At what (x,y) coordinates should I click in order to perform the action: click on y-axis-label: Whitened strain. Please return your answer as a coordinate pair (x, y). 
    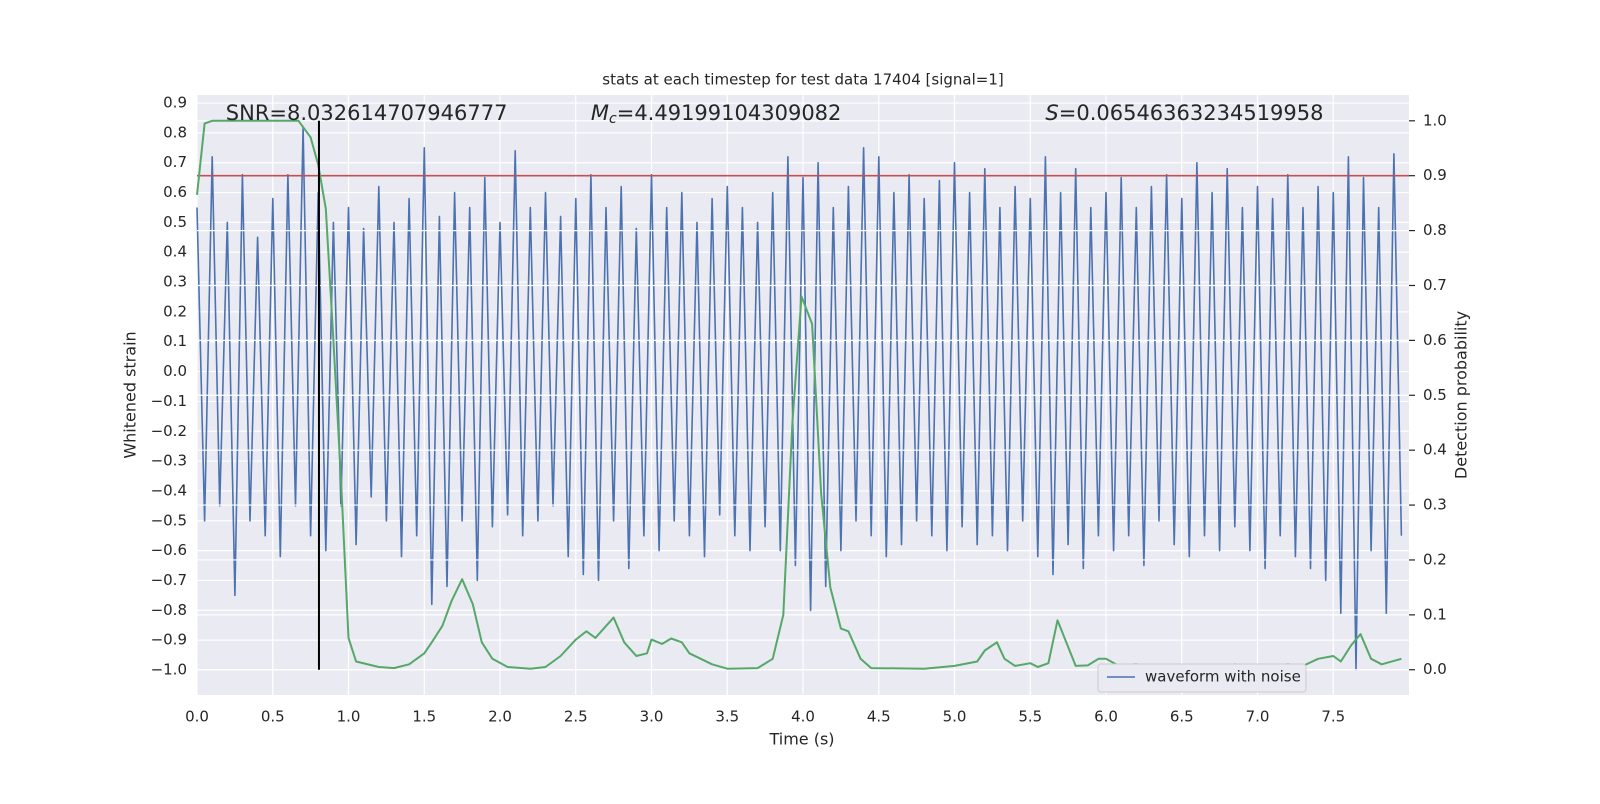
    Looking at the image, I should click on (130, 394).